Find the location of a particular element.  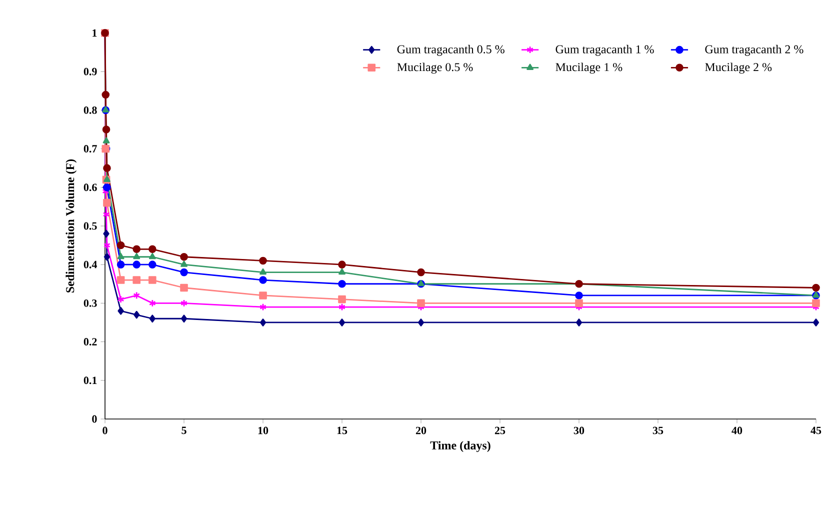

y-tick-label: 0.8 is located at coordinates (90, 110).